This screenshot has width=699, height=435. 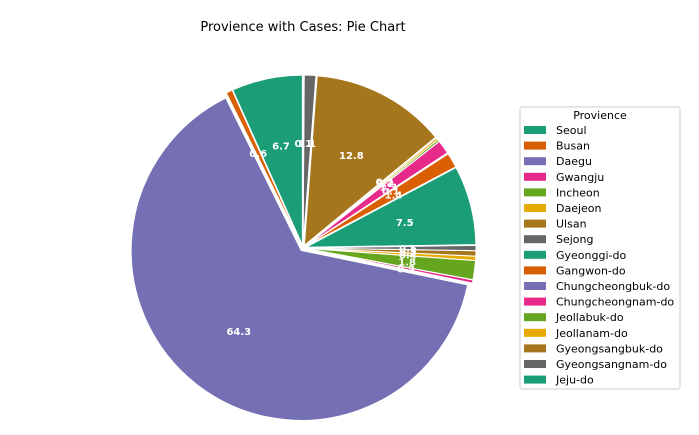 I want to click on pie-slice-sejong, so click(x=391, y=248).